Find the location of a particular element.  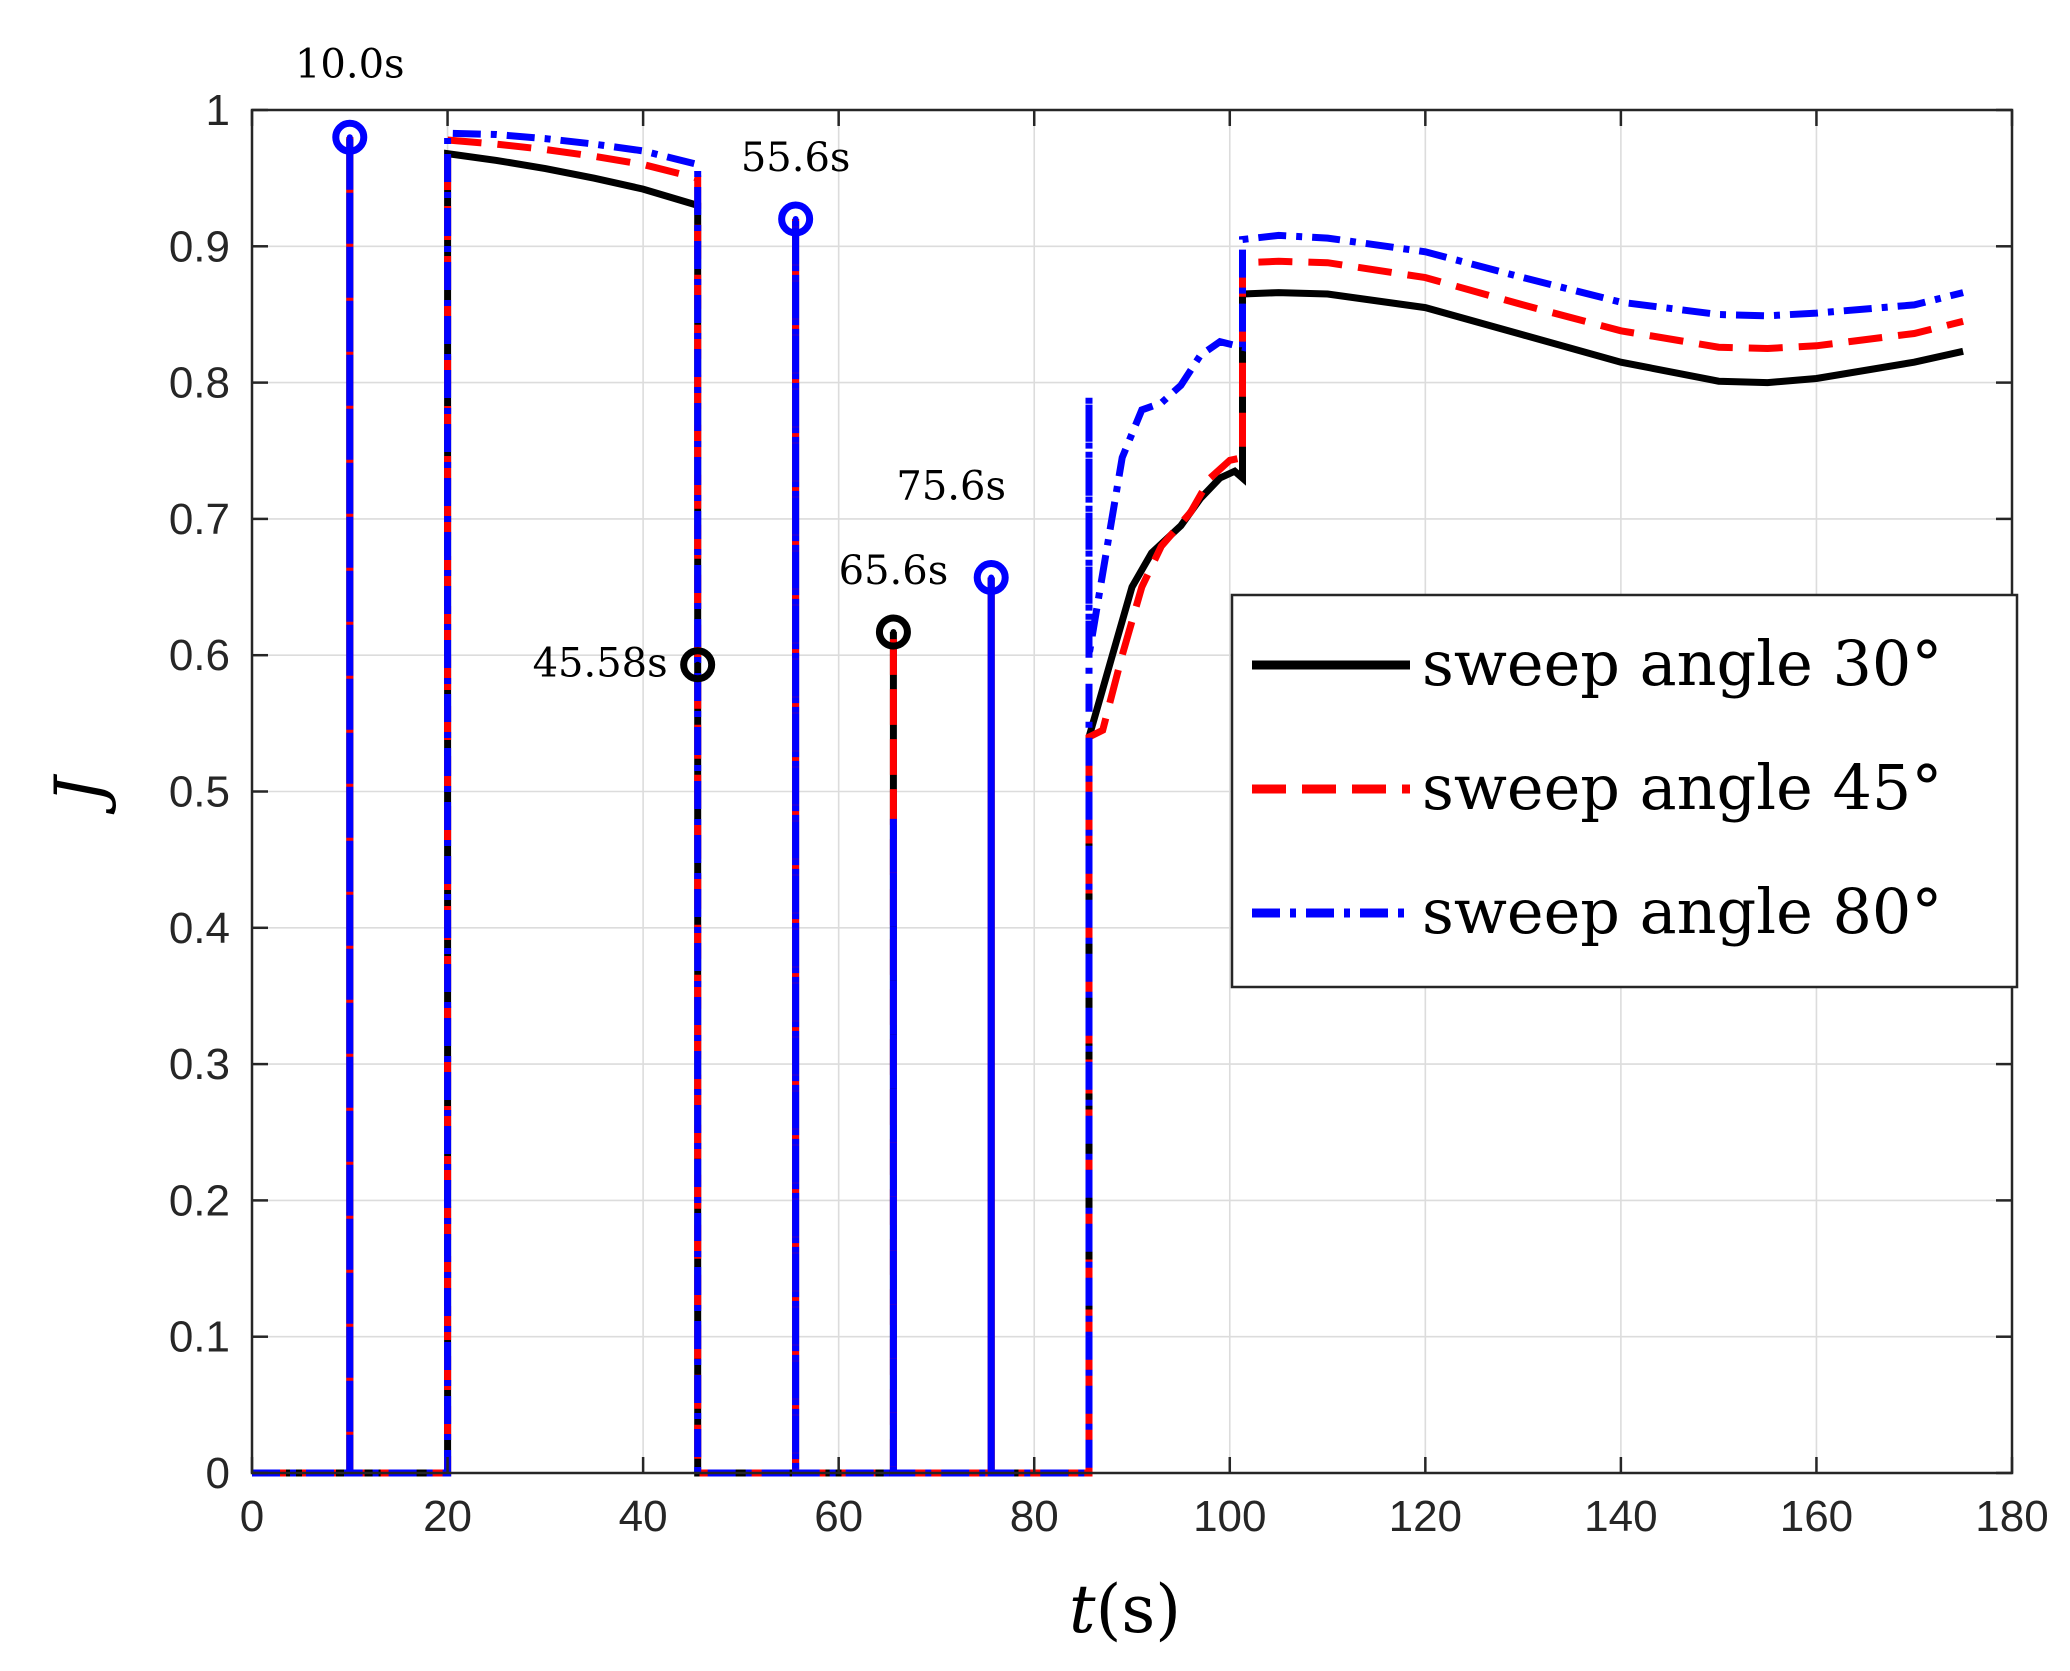

y-tick-label: 0.8 is located at coordinates (199, 383).